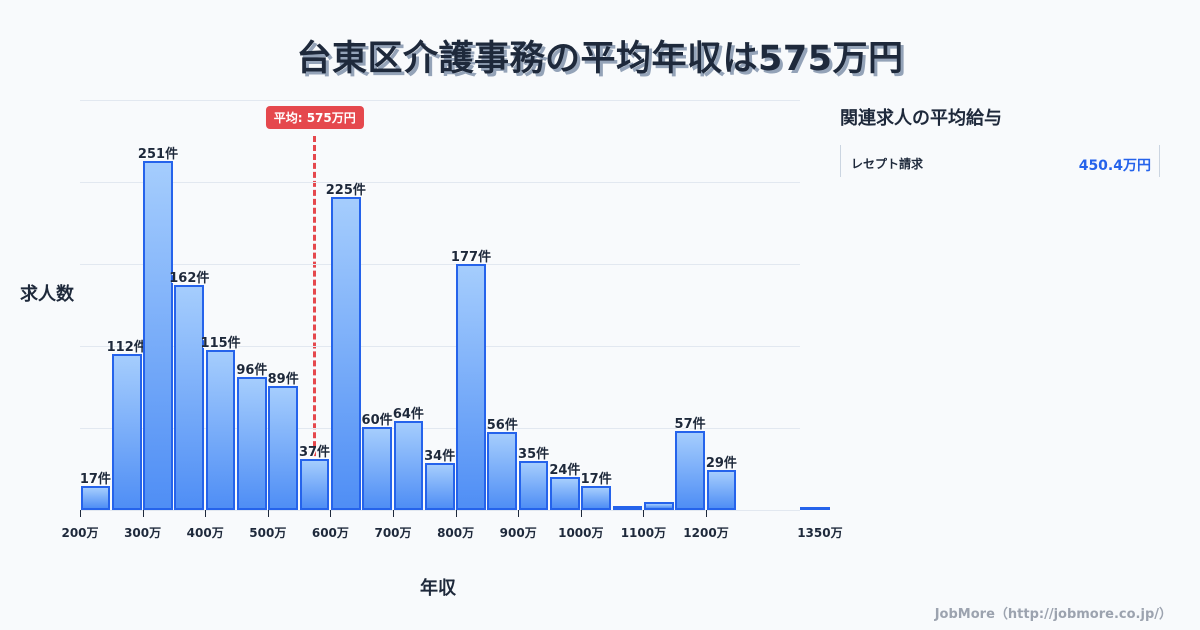 Image resolution: width=1200 pixels, height=630 pixels. What do you see at coordinates (690, 424) in the screenshot?
I see `bar-value-label: 57件` at bounding box center [690, 424].